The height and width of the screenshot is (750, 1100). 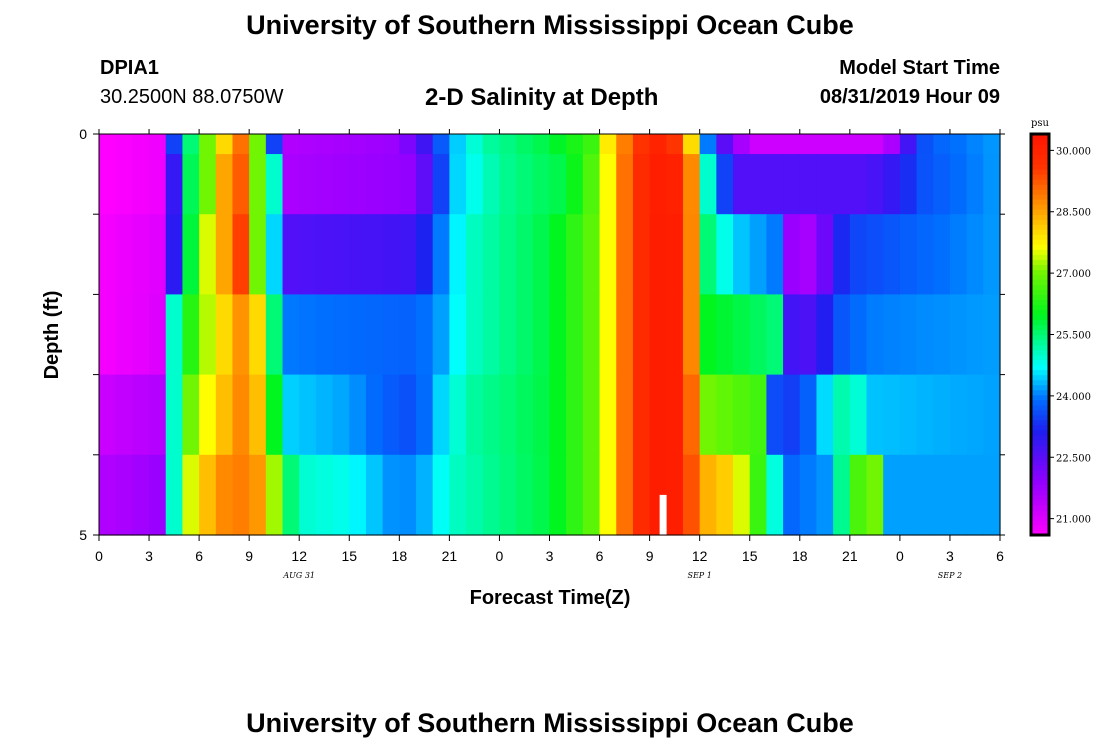 I want to click on x-date-label: SEP 1, so click(x=699, y=575).